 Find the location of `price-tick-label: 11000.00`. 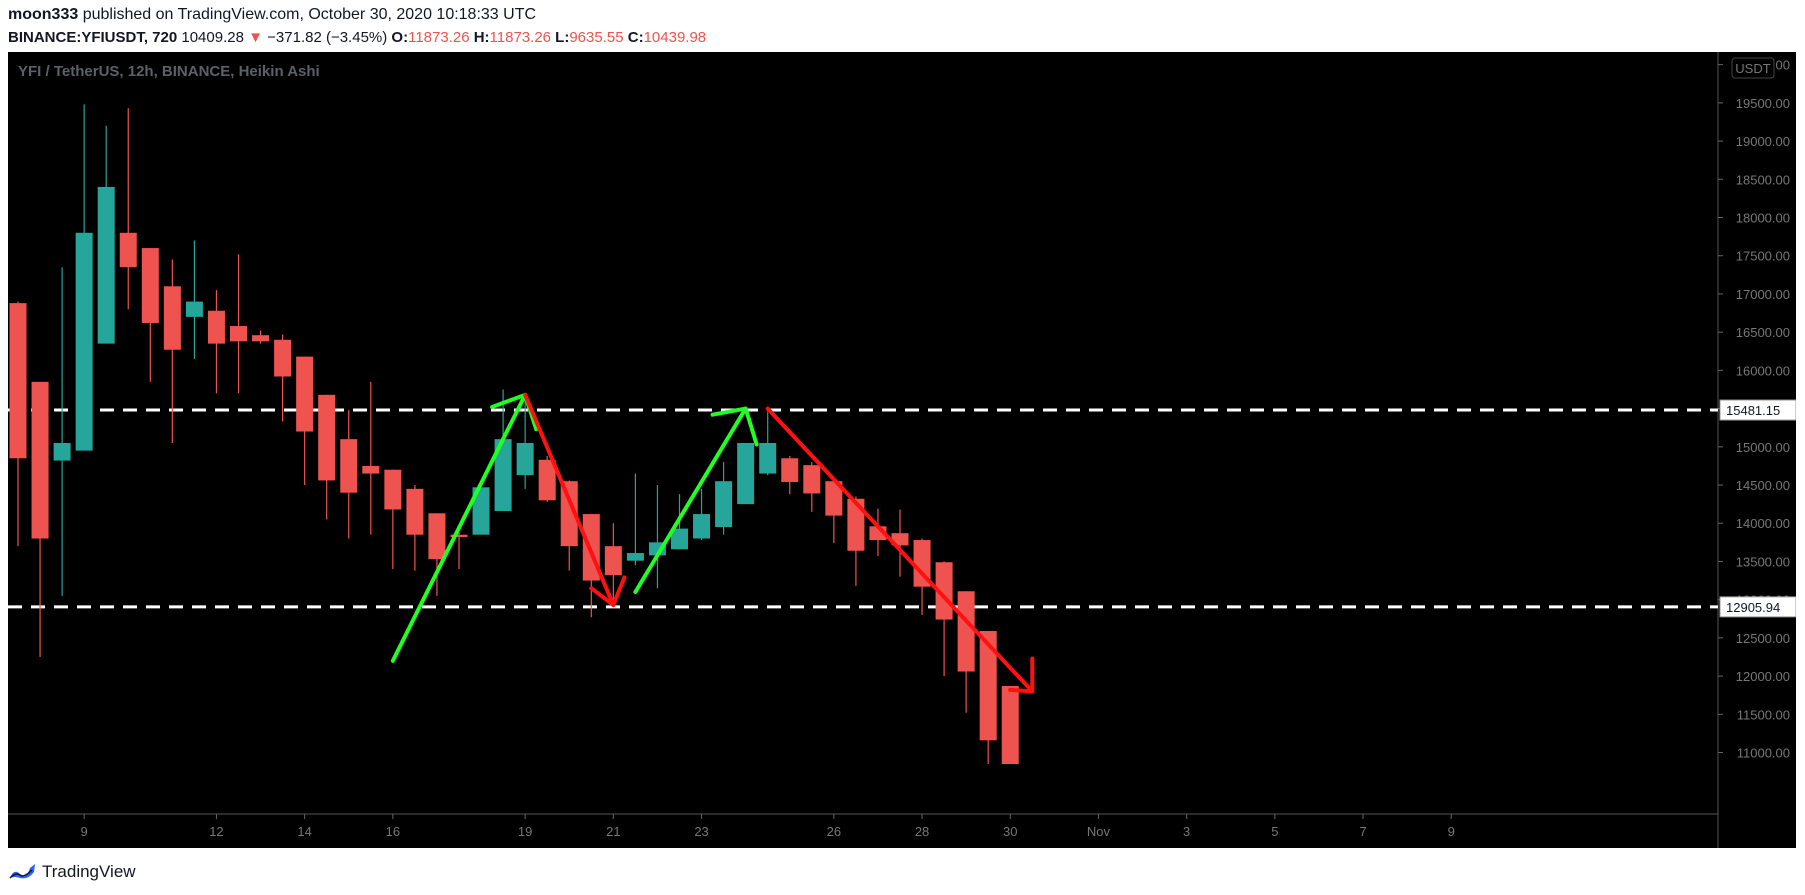

price-tick-label: 11000.00 is located at coordinates (1763, 753).